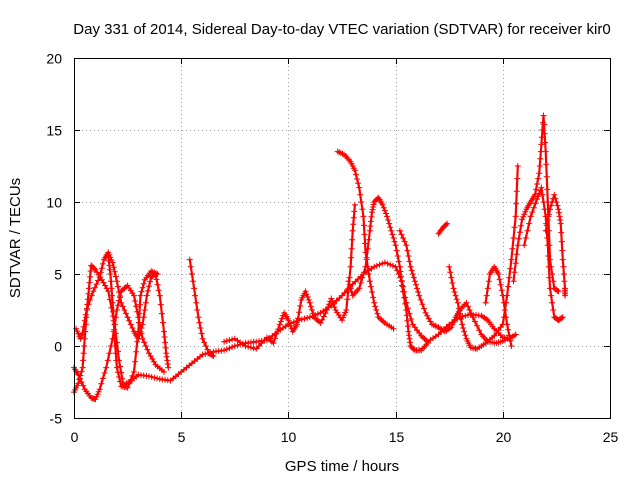 The width and height of the screenshot is (640, 480). What do you see at coordinates (56, 419) in the screenshot?
I see `y-tick-label: -5` at bounding box center [56, 419].